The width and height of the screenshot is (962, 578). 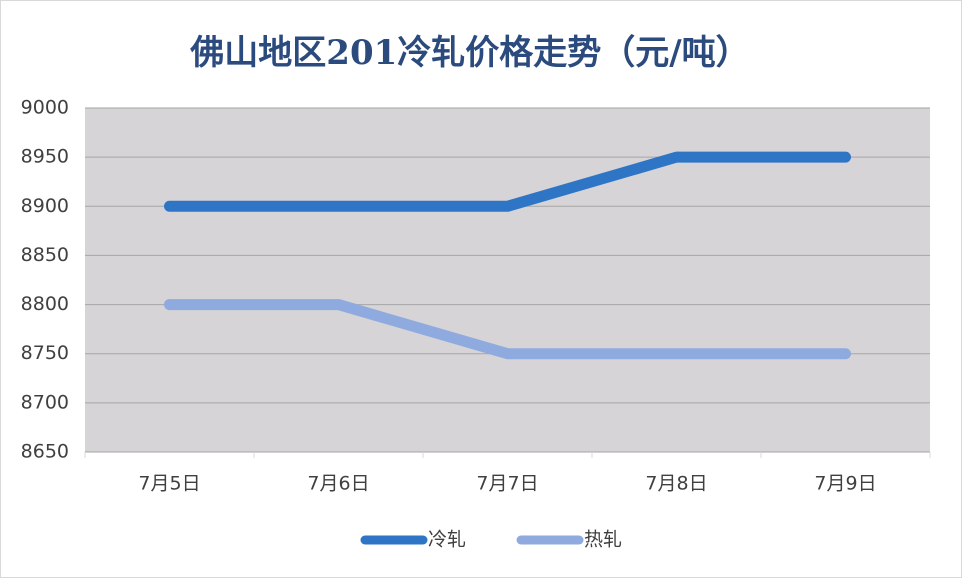 What do you see at coordinates (45, 157) in the screenshot?
I see `y-tick-label: 8950` at bounding box center [45, 157].